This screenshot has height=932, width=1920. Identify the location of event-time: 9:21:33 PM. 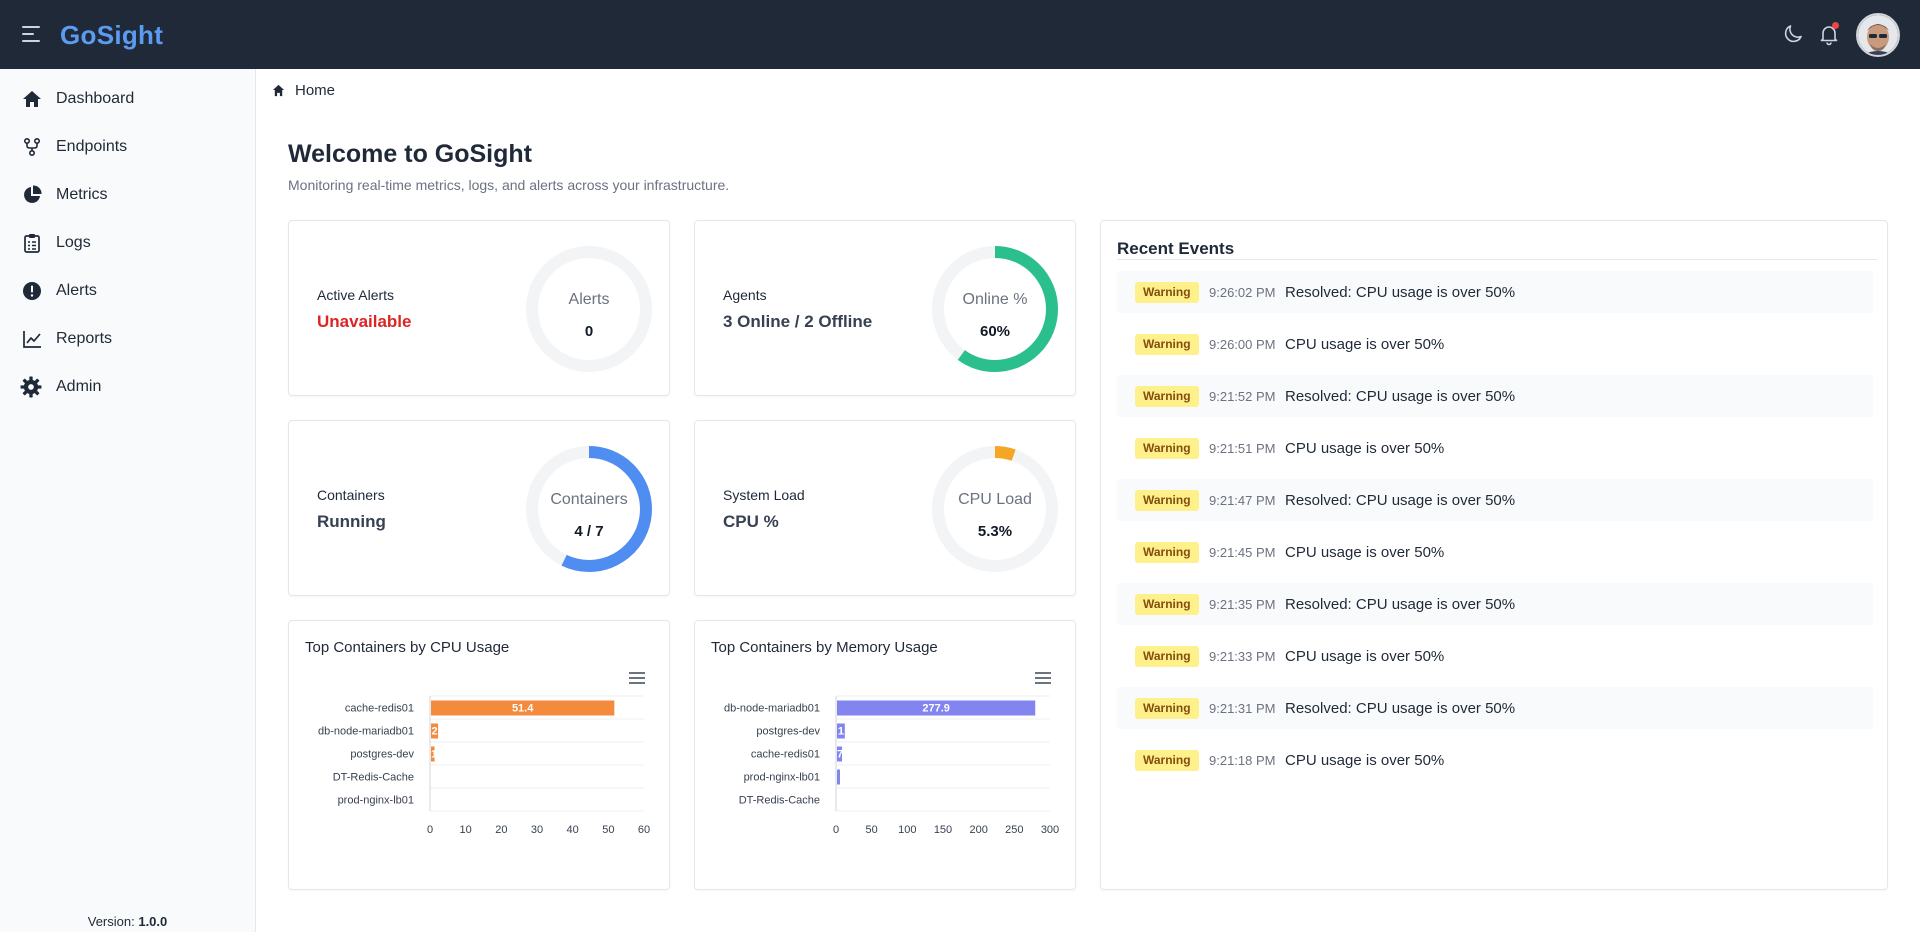
(1242, 656).